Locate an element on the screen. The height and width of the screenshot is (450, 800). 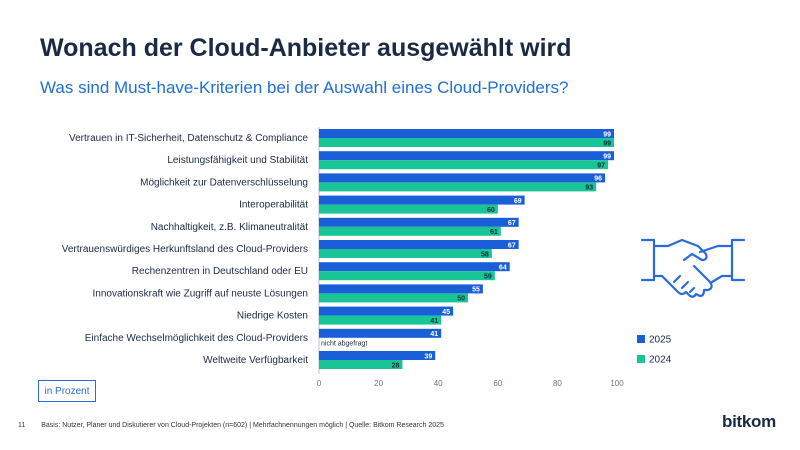
category-label: Niedrige Kosten is located at coordinates (272, 316).